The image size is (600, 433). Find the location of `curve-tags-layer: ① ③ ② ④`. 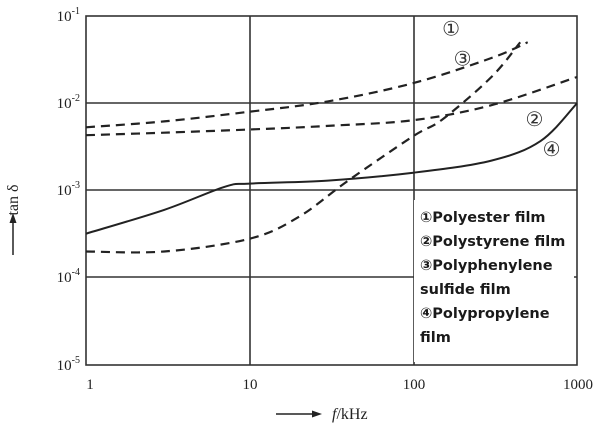

curve-tags-layer: ① ③ ② ④ is located at coordinates (501, 88).